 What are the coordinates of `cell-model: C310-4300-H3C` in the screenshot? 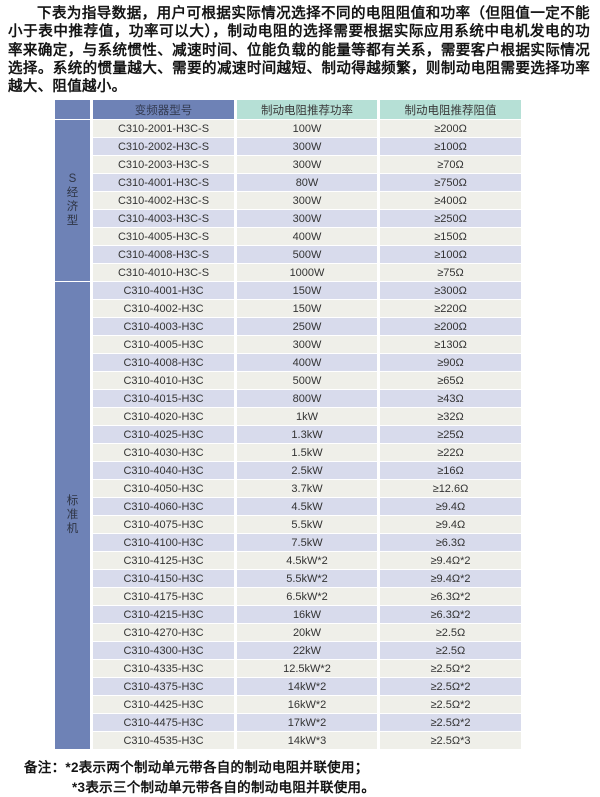 It's located at (163, 651).